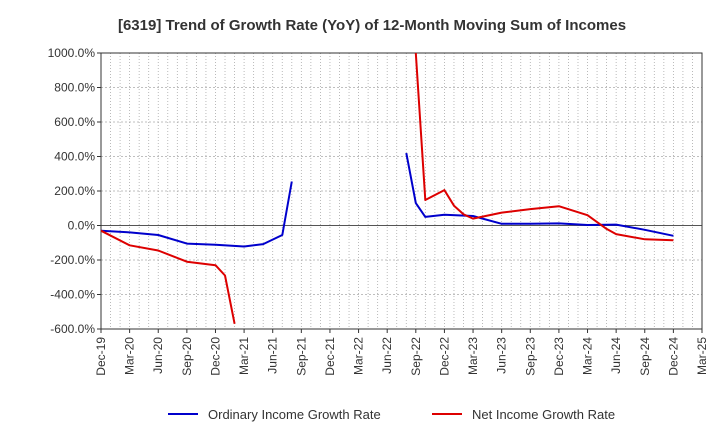  Describe the element at coordinates (244, 356) in the screenshot. I see `x-tick-label: Mar-21` at that location.